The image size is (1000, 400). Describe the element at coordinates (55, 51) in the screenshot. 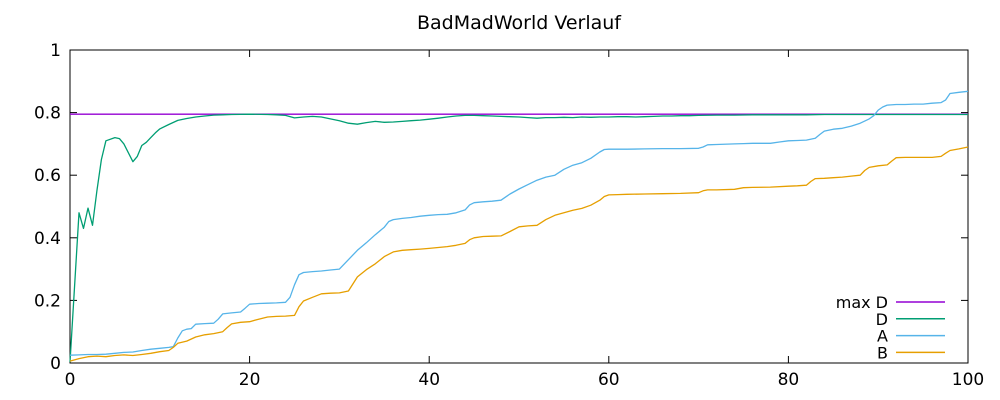

I see `y-tick-label: 1` at that location.